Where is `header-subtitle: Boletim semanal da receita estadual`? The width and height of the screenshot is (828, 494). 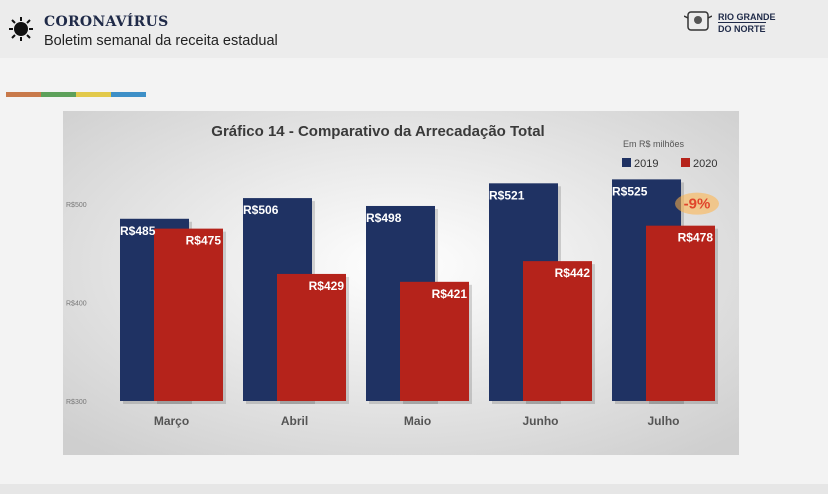
header-subtitle: Boletim semanal da receita estadual is located at coordinates (161, 41).